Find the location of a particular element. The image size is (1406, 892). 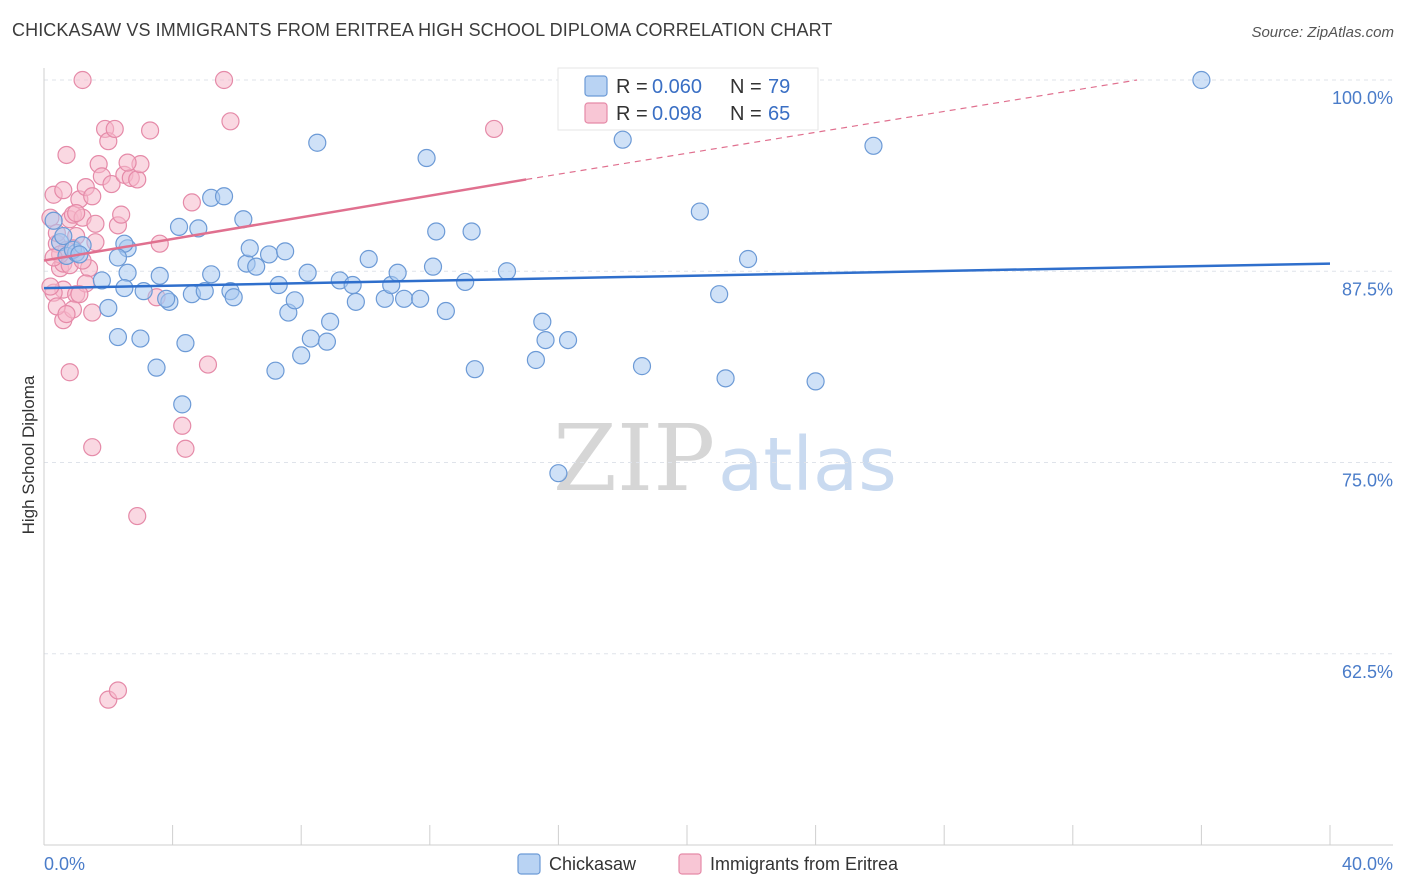

legend-n-value-chickasaw: 79 is located at coordinates (779, 87).